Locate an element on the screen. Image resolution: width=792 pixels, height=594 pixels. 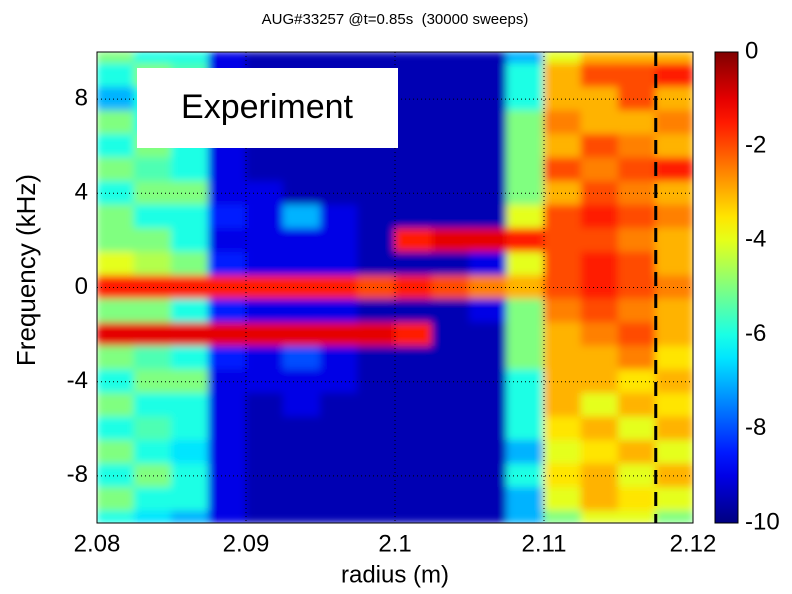
colorbar-tick-label: -8 is located at coordinates (755, 427).